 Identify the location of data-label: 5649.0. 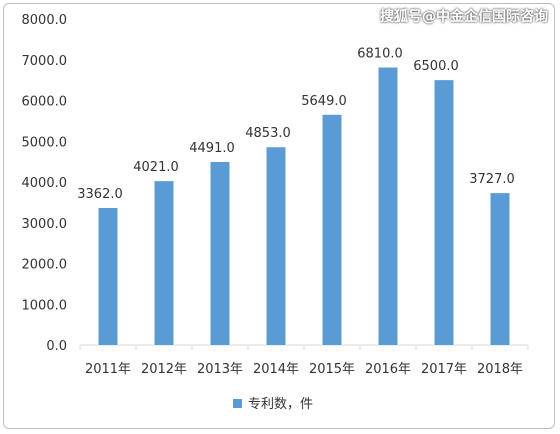
(324, 101).